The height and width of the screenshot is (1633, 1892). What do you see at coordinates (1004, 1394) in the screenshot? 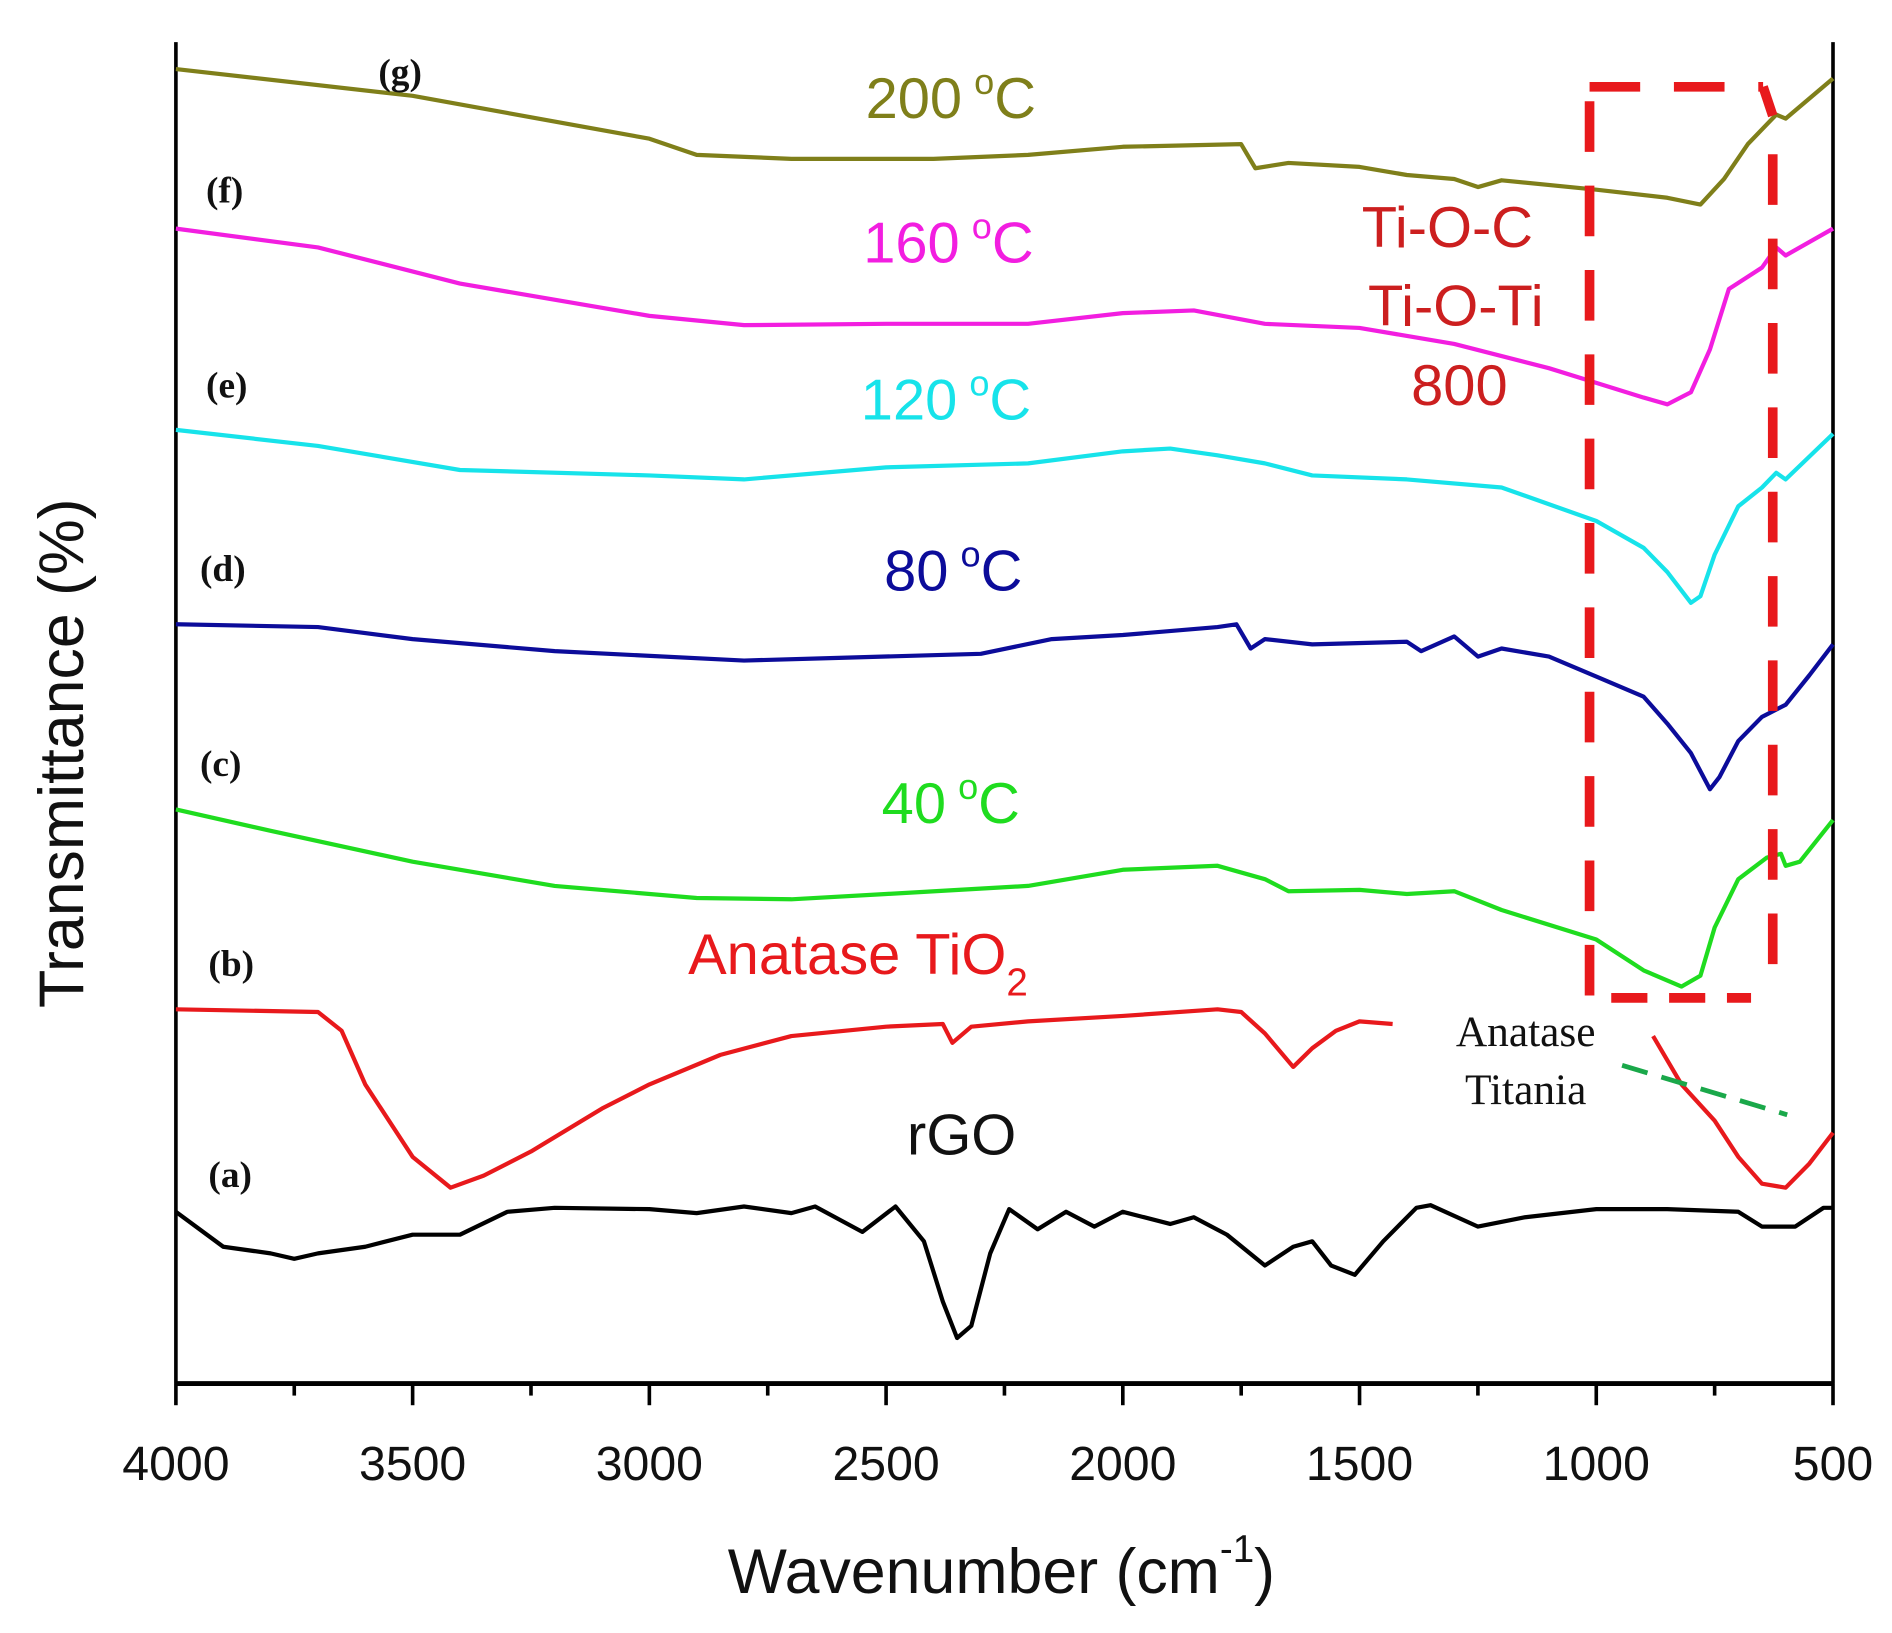
I see `x-ticks` at bounding box center [1004, 1394].